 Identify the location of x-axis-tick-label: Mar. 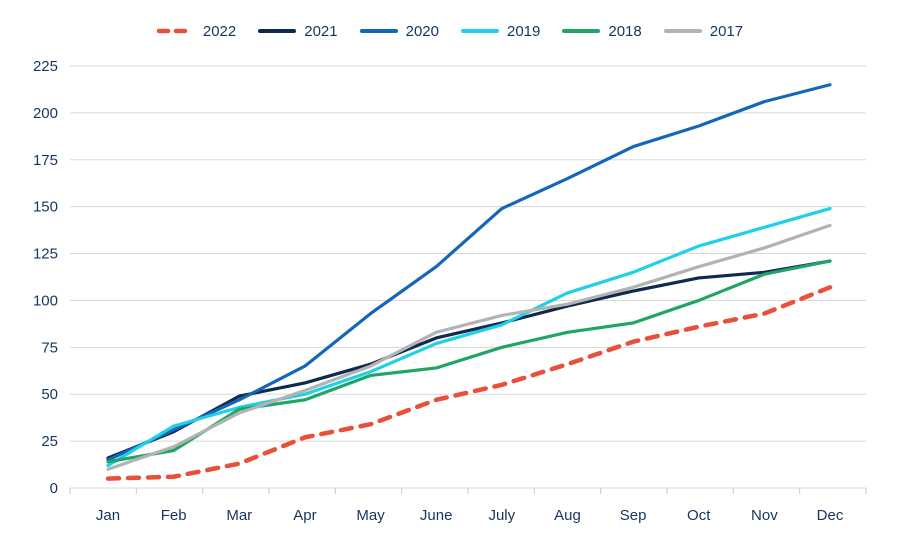
(239, 515).